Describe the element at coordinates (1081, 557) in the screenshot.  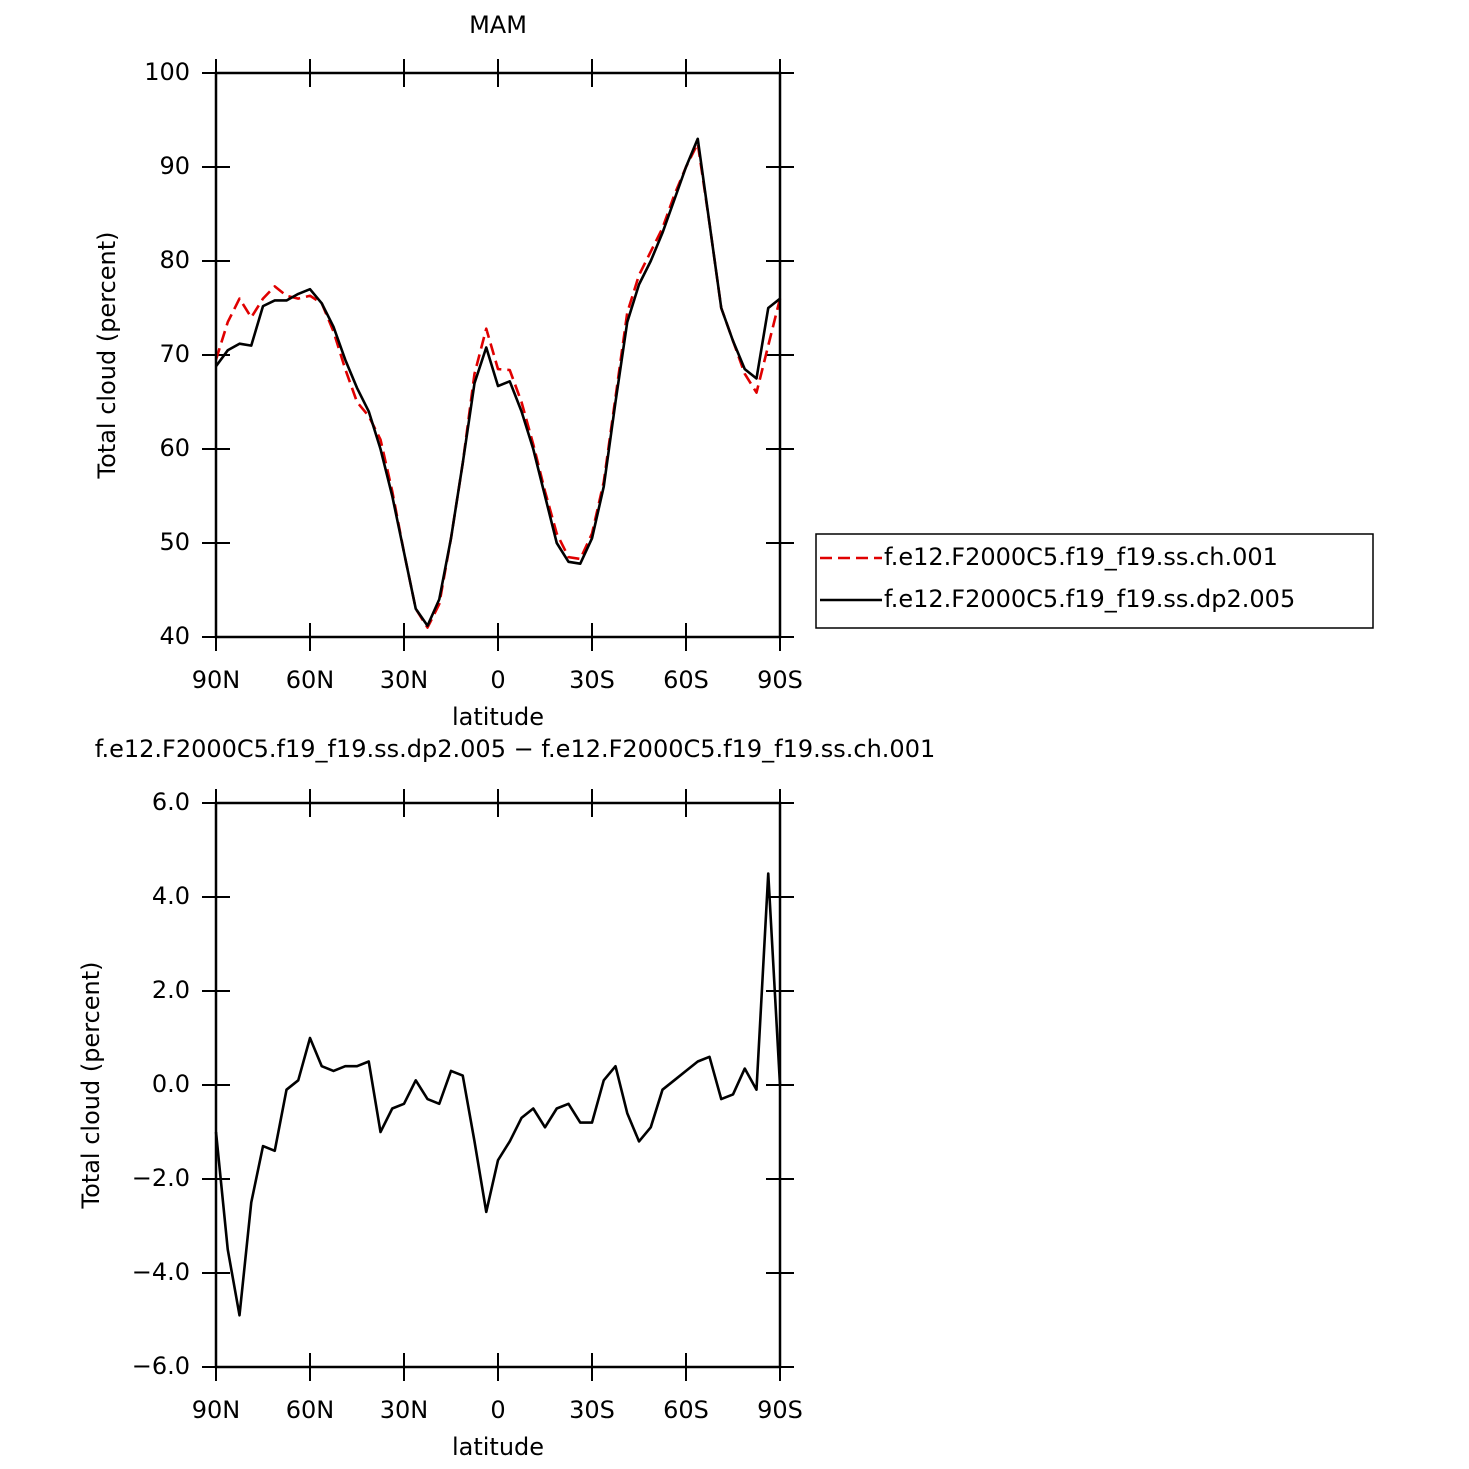
I see `legend-label: f.e12.F2000C5.f19_f19.ss.ch.001` at that location.